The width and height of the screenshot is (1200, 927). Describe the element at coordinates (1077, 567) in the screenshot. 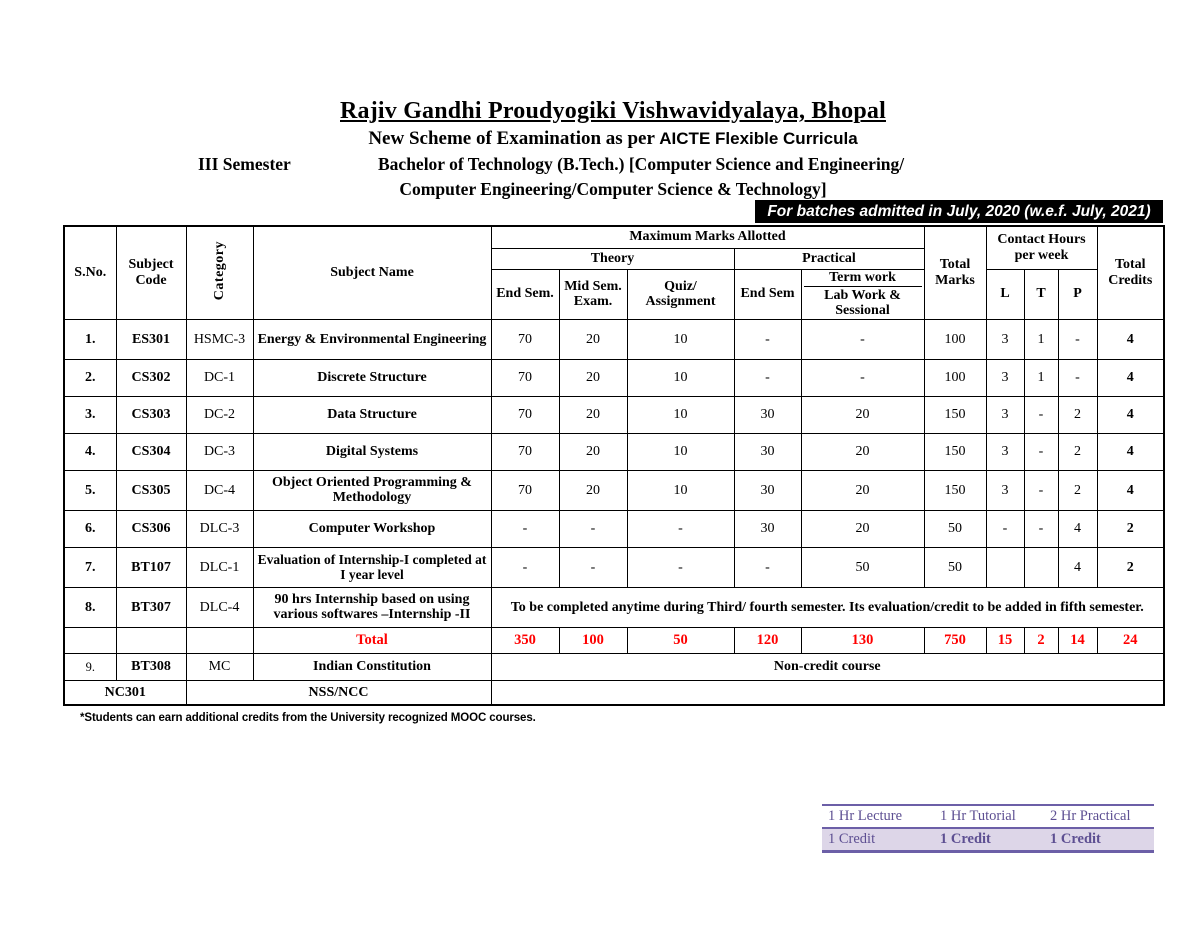

I see `practical-hours: 4` at that location.